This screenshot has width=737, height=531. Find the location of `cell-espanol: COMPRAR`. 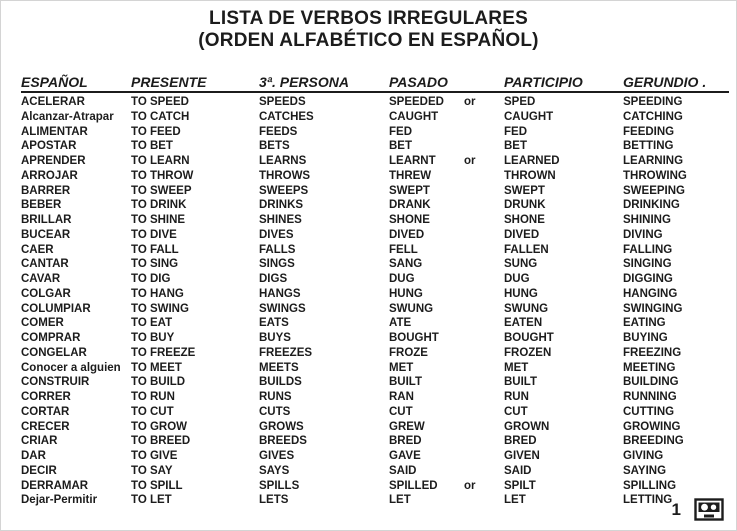

cell-espanol: COMPRAR is located at coordinates (51, 338).